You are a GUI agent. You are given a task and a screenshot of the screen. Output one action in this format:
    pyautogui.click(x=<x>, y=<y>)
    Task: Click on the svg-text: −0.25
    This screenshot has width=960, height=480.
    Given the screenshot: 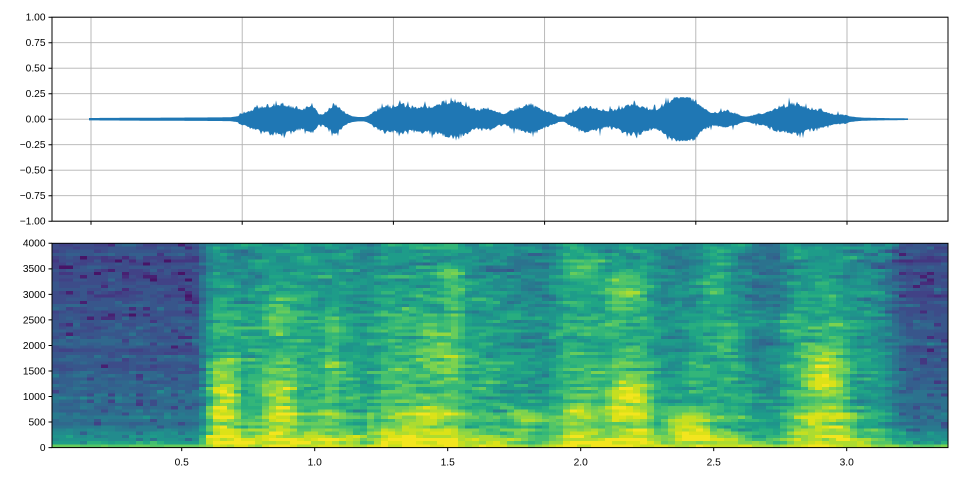 What is the action you would take?
    pyautogui.click(x=33, y=145)
    